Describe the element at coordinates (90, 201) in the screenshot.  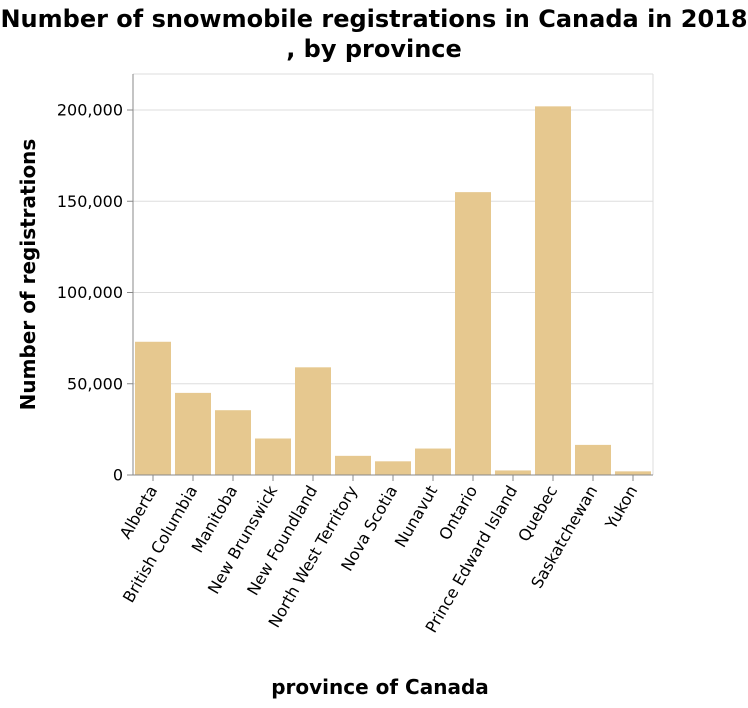
I see `y-tick-label: 150,000` at that location.